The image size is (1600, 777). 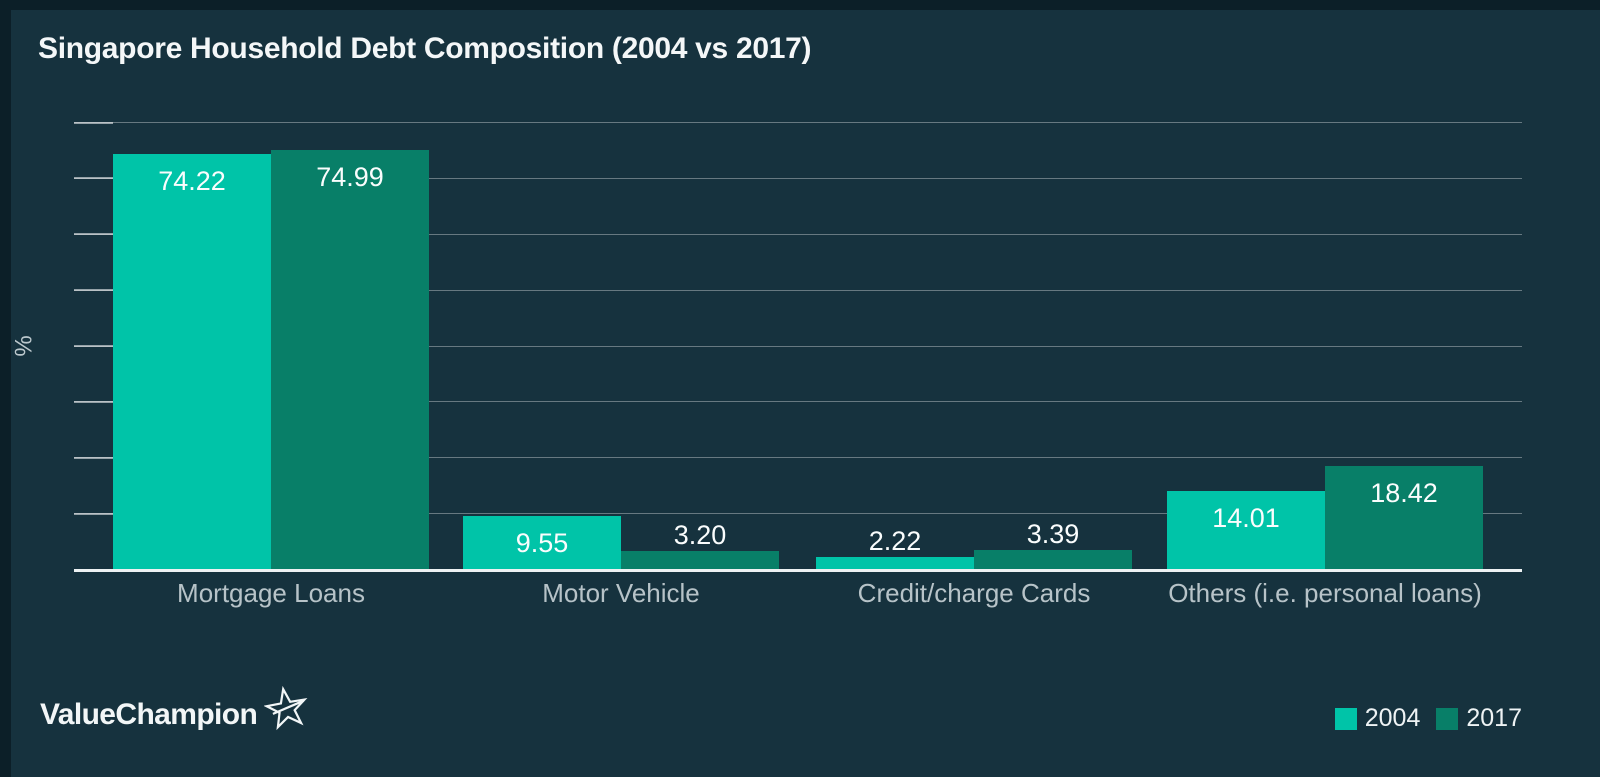 I want to click on legend-item-2004: 2004, so click(x=1377, y=718).